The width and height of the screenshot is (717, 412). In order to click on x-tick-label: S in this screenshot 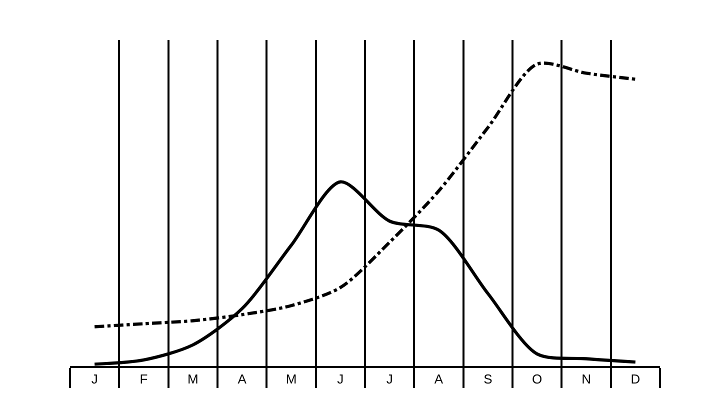, I will do `click(488, 379)`.